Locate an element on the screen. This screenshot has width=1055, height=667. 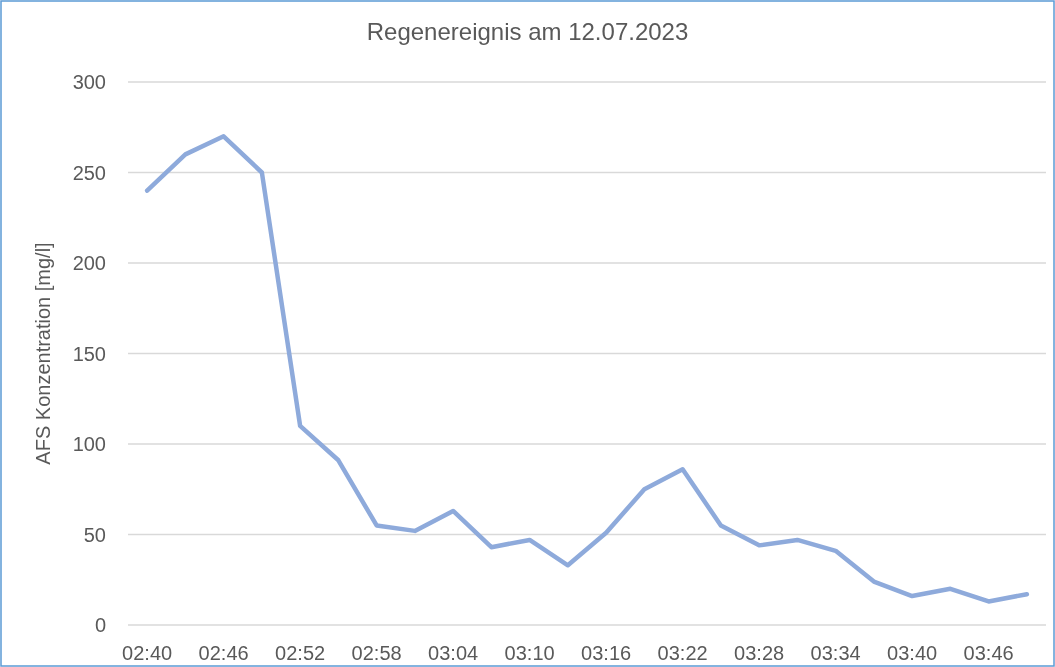
x-tick-label: 03:46 is located at coordinates (988, 653).